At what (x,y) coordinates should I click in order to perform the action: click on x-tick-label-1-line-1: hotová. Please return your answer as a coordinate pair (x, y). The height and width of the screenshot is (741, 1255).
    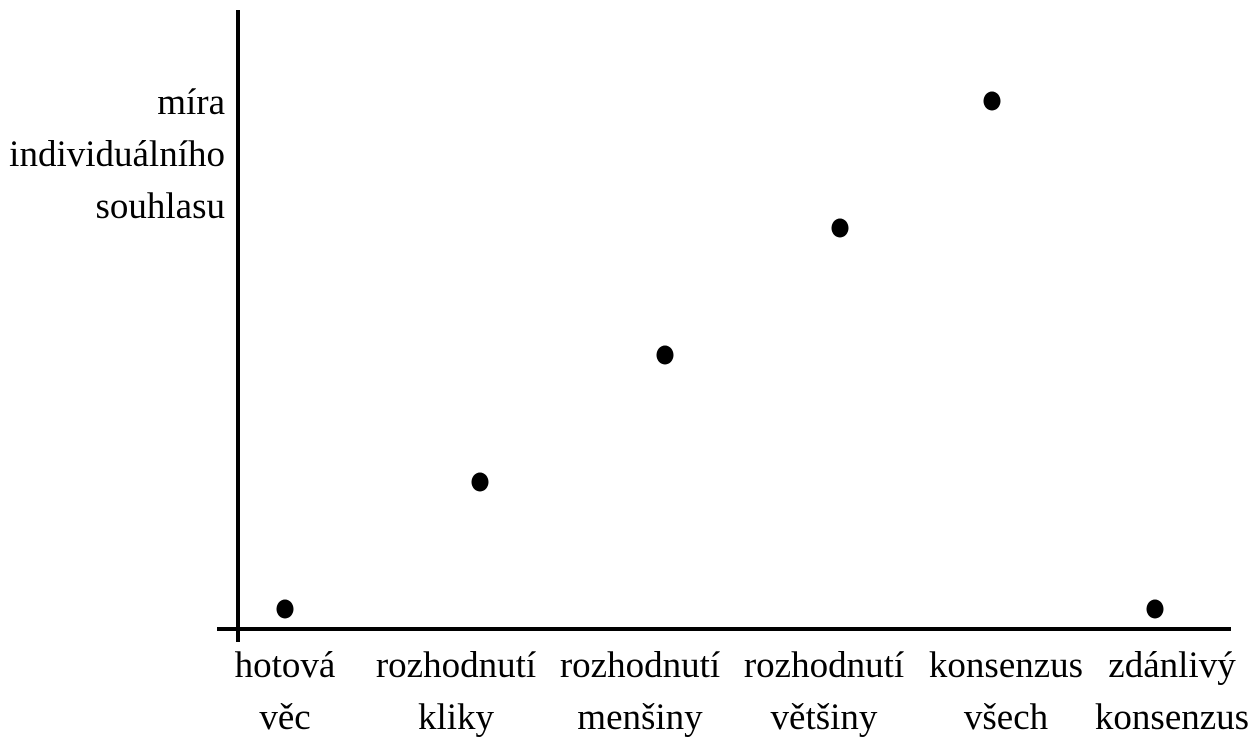
    Looking at the image, I should click on (285, 665).